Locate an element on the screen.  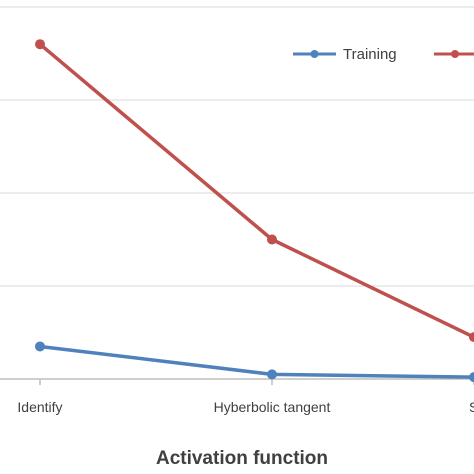
legend-marker-training is located at coordinates (314, 54).